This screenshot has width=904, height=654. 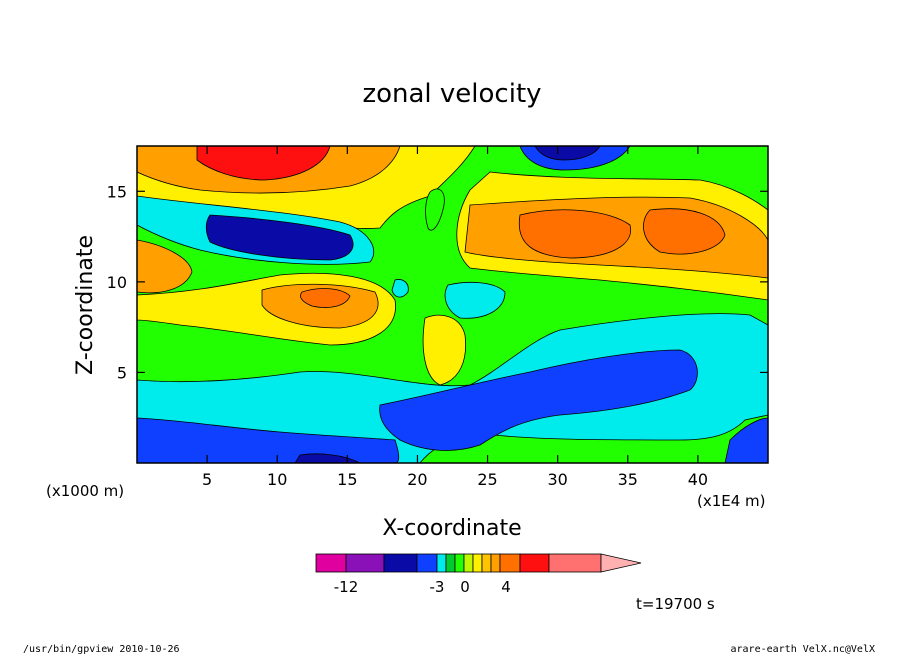 What do you see at coordinates (487, 479) in the screenshot?
I see `x-tick-label: 25` at bounding box center [487, 479].